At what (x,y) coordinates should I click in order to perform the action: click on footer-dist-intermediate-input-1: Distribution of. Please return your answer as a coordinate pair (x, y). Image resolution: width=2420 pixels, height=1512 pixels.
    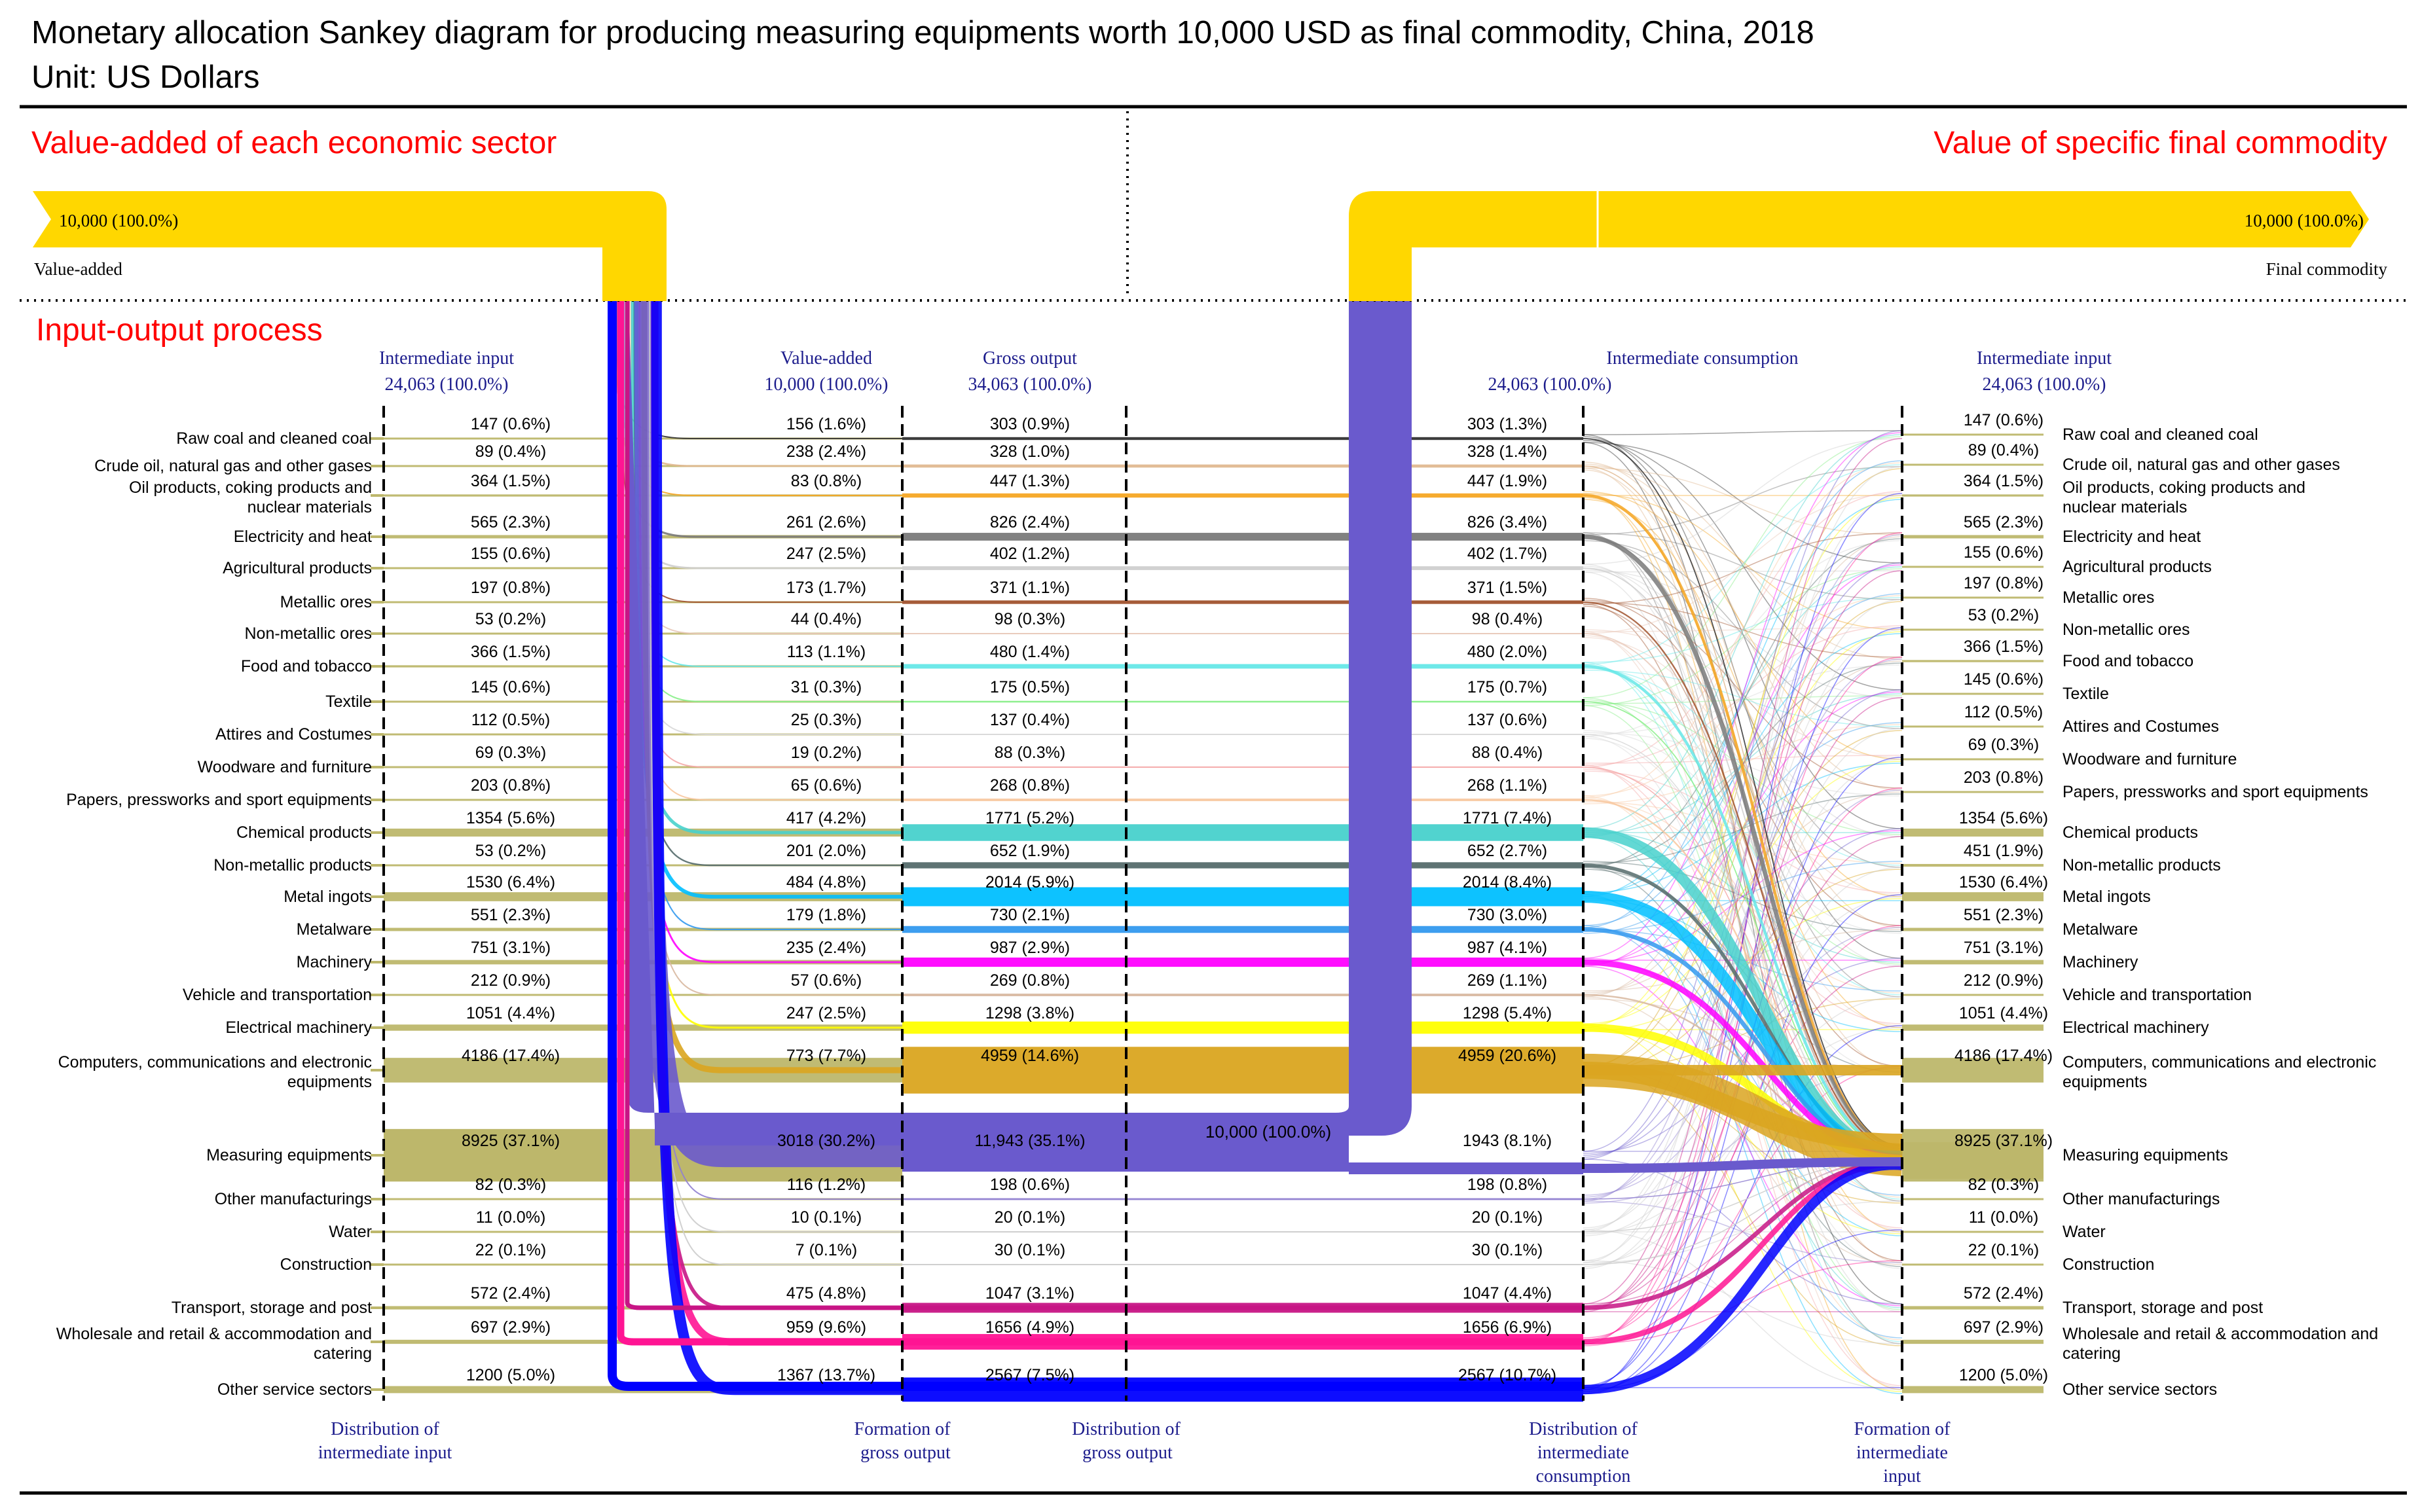
    Looking at the image, I should click on (385, 1429).